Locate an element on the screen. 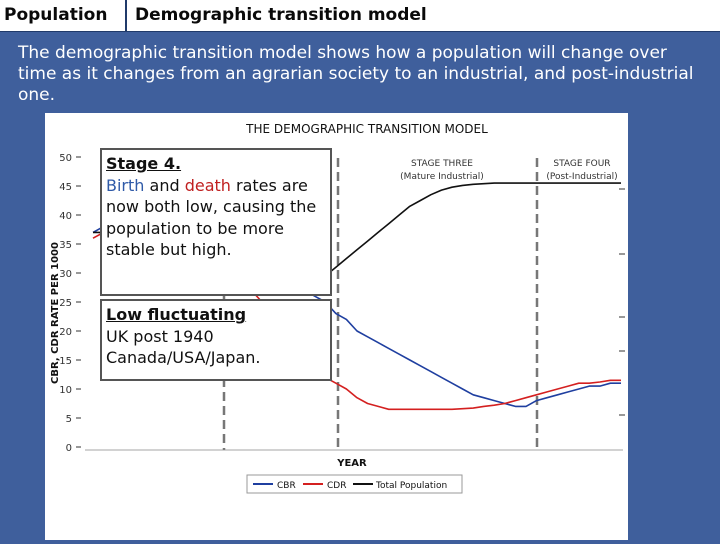 The height and width of the screenshot is (544, 720). x-axis-label: YEAR is located at coordinates (351, 463).